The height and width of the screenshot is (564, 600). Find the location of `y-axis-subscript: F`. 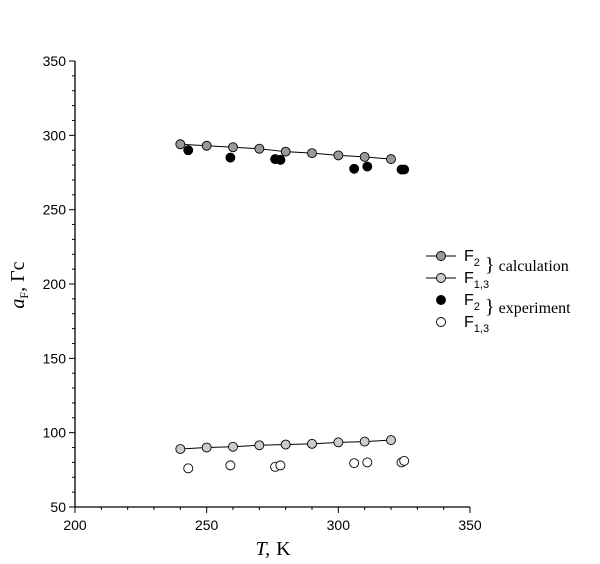

y-axis-subscript: F is located at coordinates (24, 295).